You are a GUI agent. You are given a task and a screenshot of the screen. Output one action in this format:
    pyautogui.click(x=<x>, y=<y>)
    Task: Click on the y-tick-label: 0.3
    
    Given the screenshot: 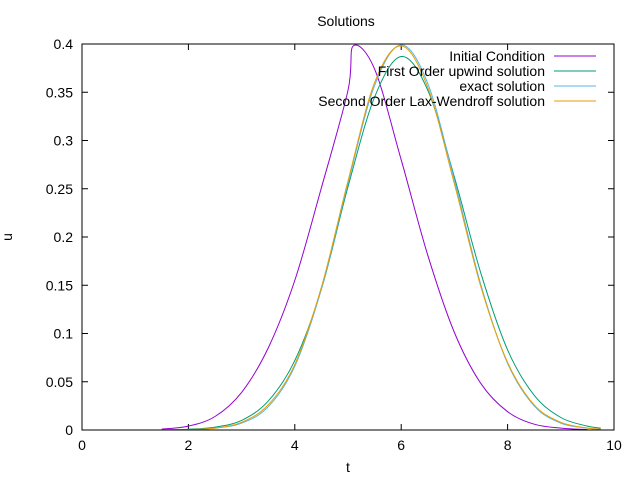 What is the action you would take?
    pyautogui.click(x=64, y=141)
    